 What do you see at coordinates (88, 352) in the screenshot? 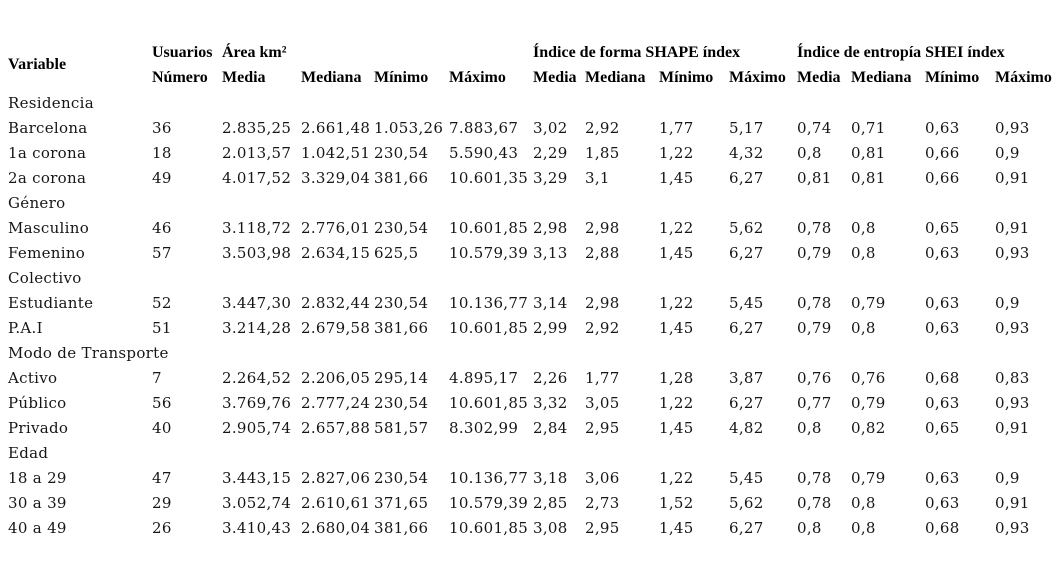
I see `category-label: Modo de Transporte` at bounding box center [88, 352].